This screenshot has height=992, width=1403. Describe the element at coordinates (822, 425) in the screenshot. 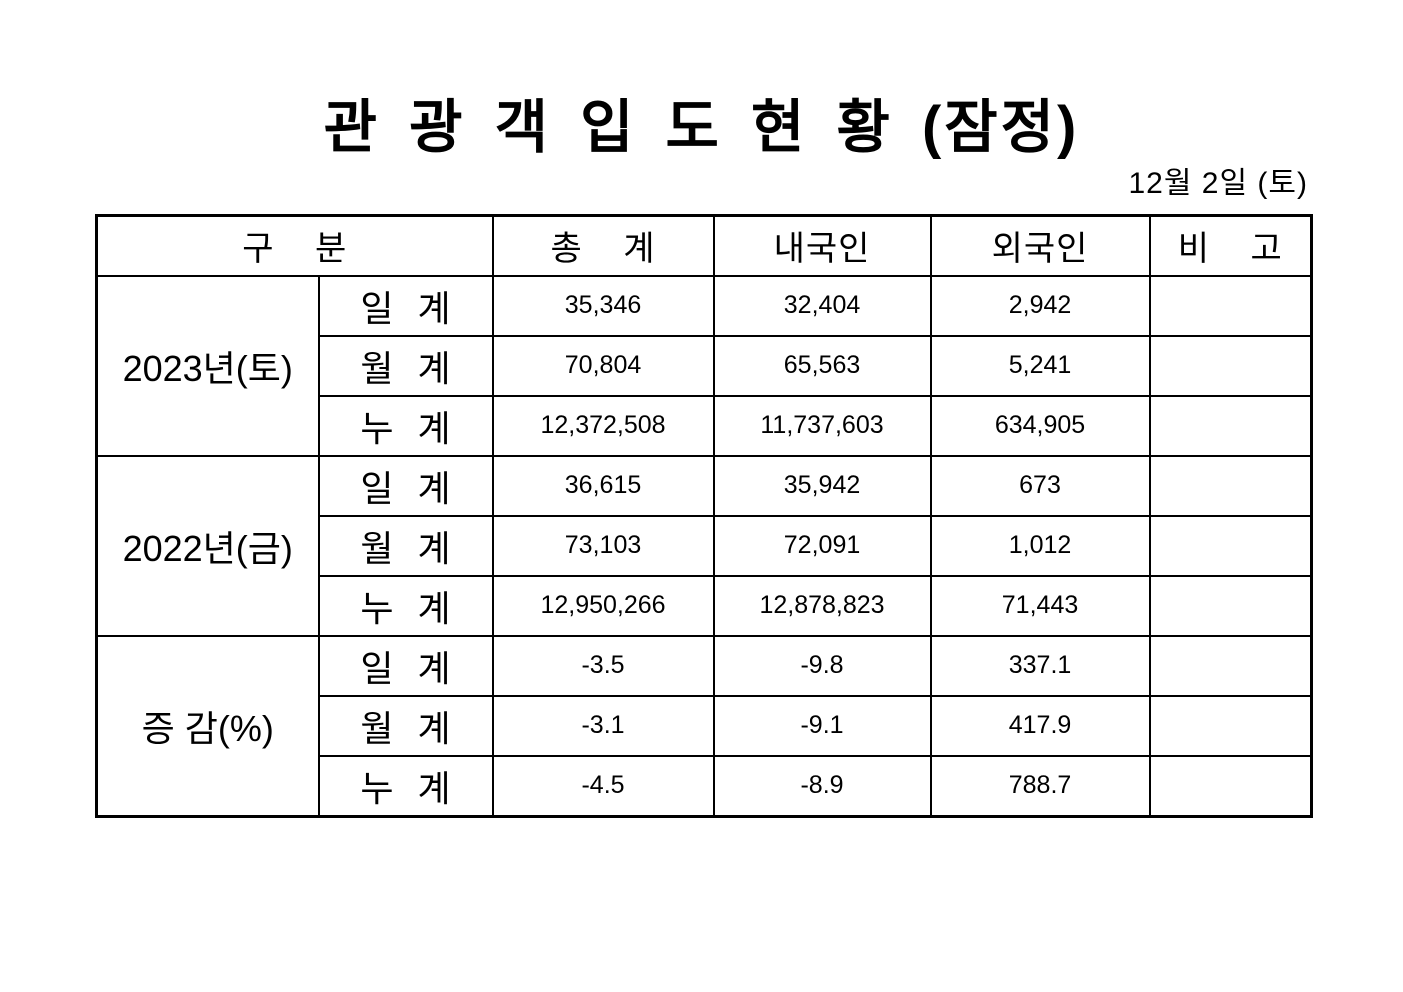

I see `cell-domestic: 11,737,603` at that location.